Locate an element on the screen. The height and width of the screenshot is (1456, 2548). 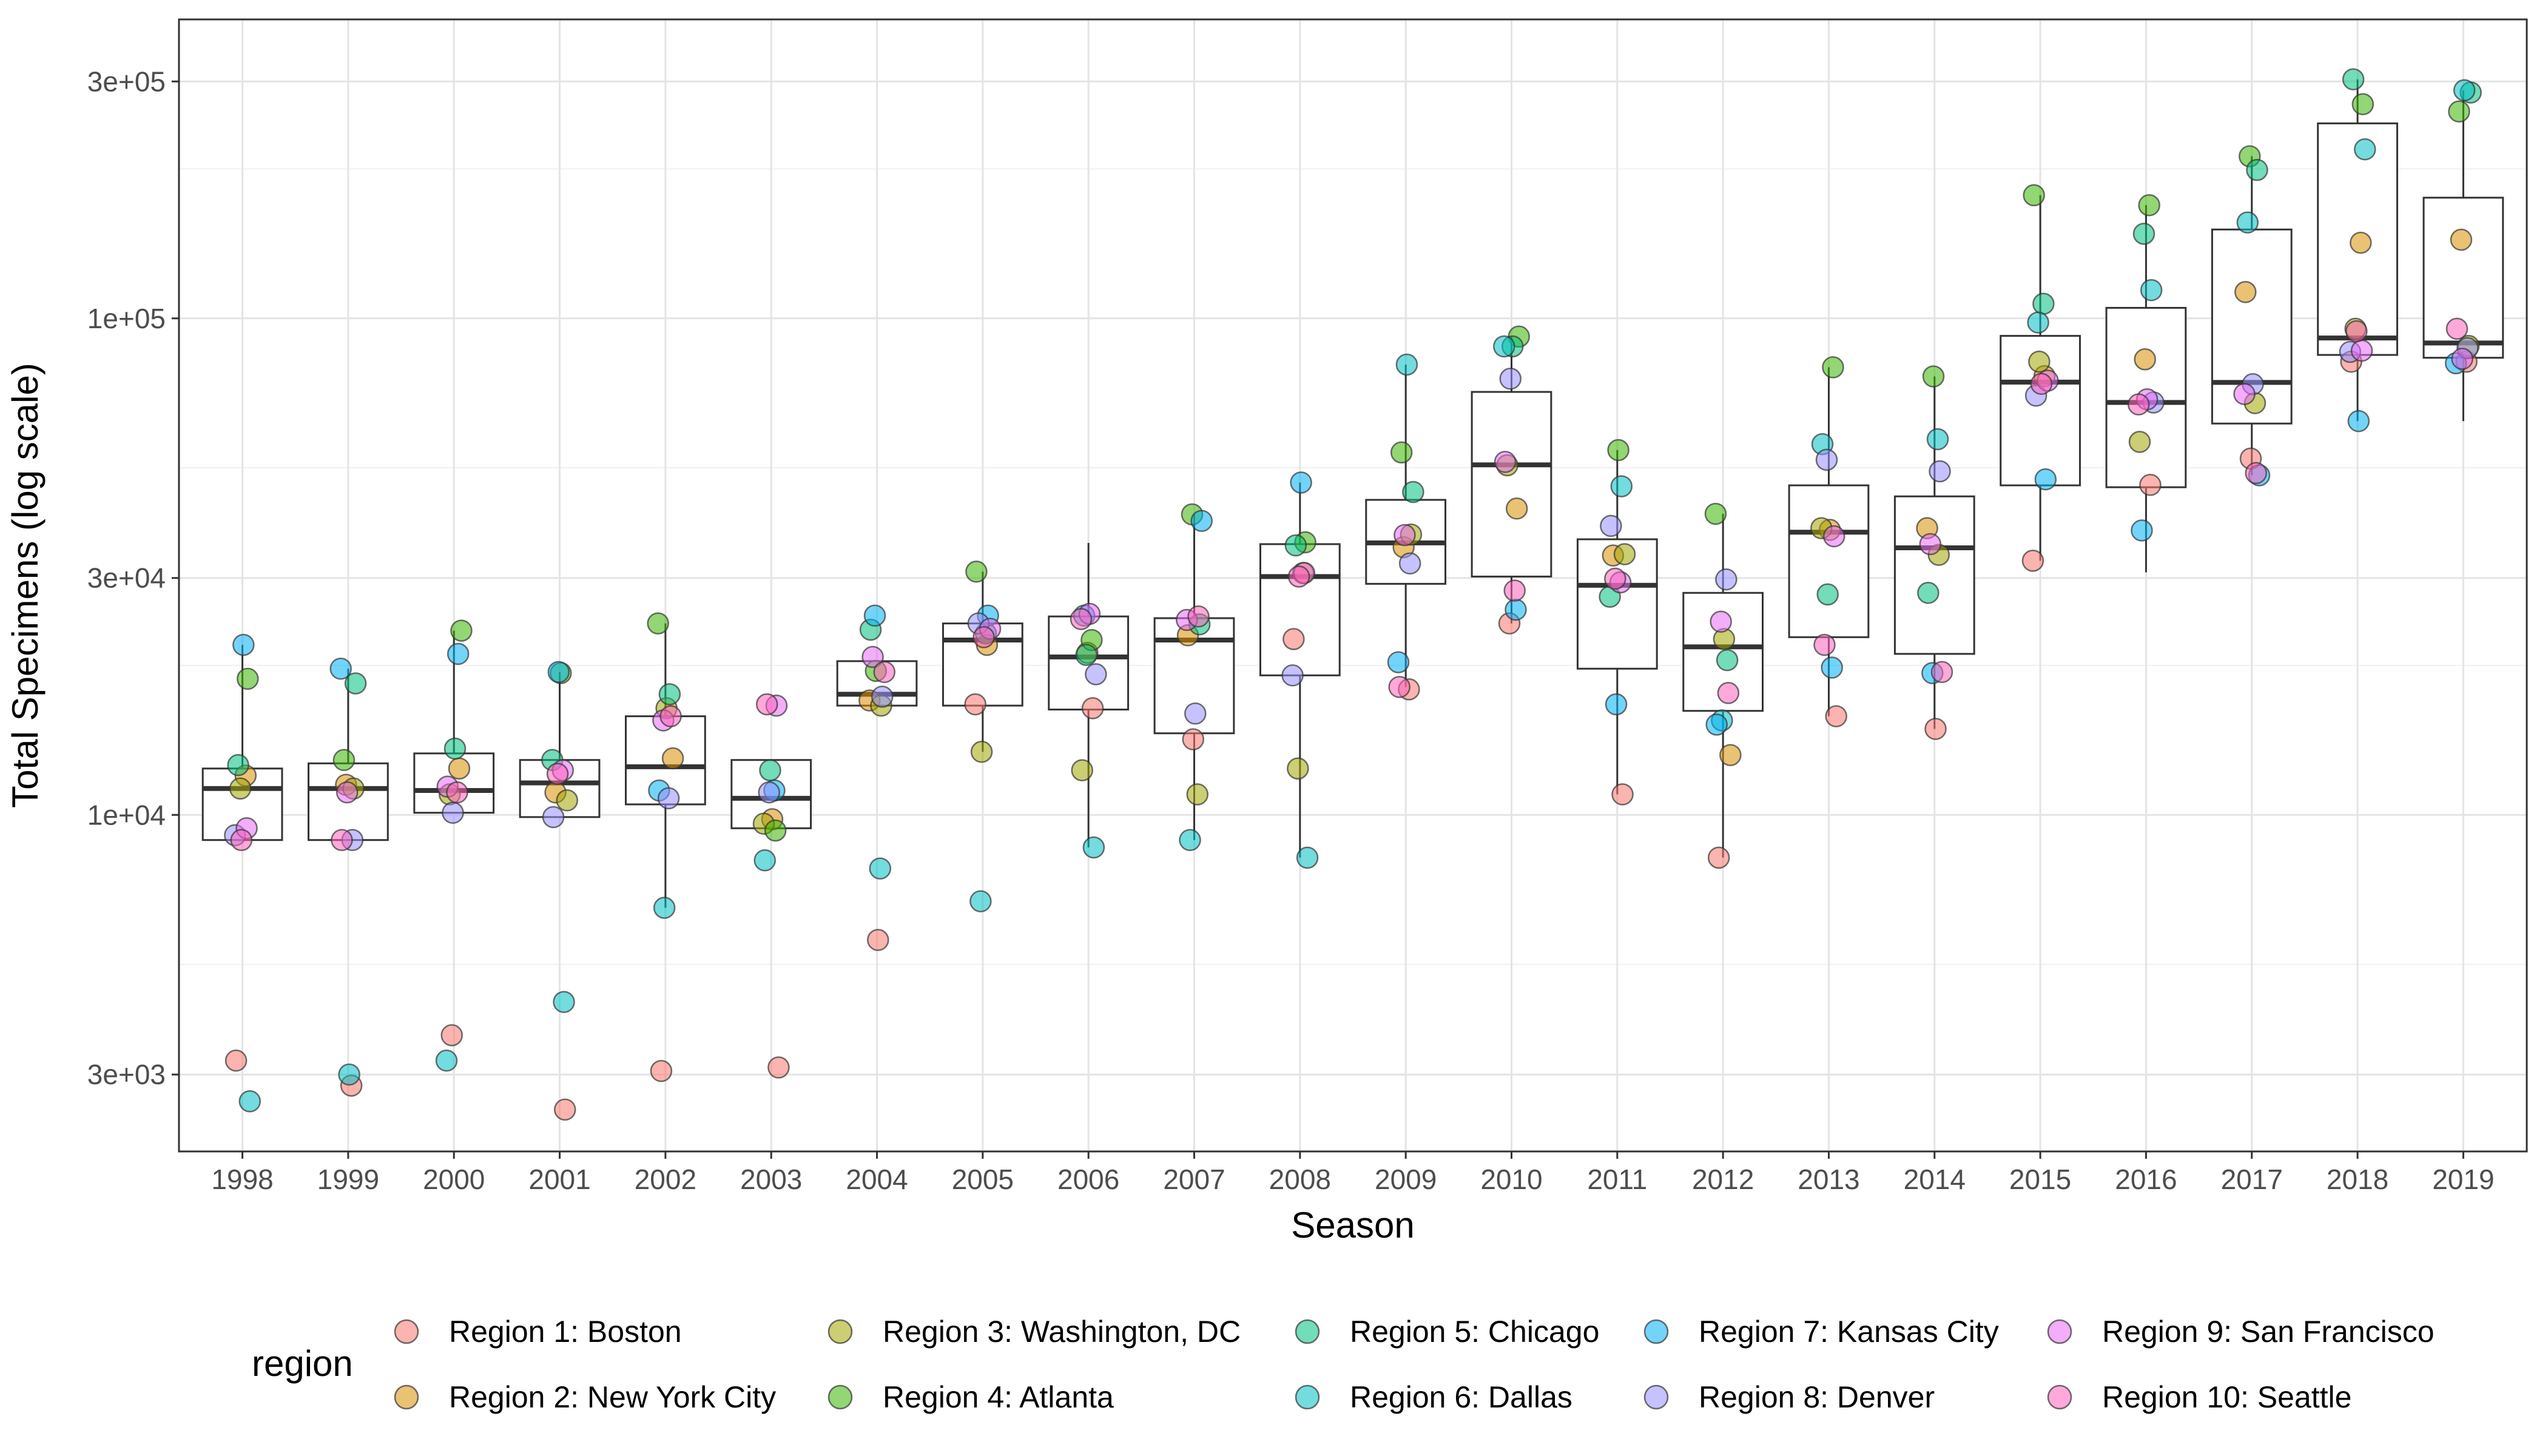
x-tick-label: 2010 is located at coordinates (1511, 1179).